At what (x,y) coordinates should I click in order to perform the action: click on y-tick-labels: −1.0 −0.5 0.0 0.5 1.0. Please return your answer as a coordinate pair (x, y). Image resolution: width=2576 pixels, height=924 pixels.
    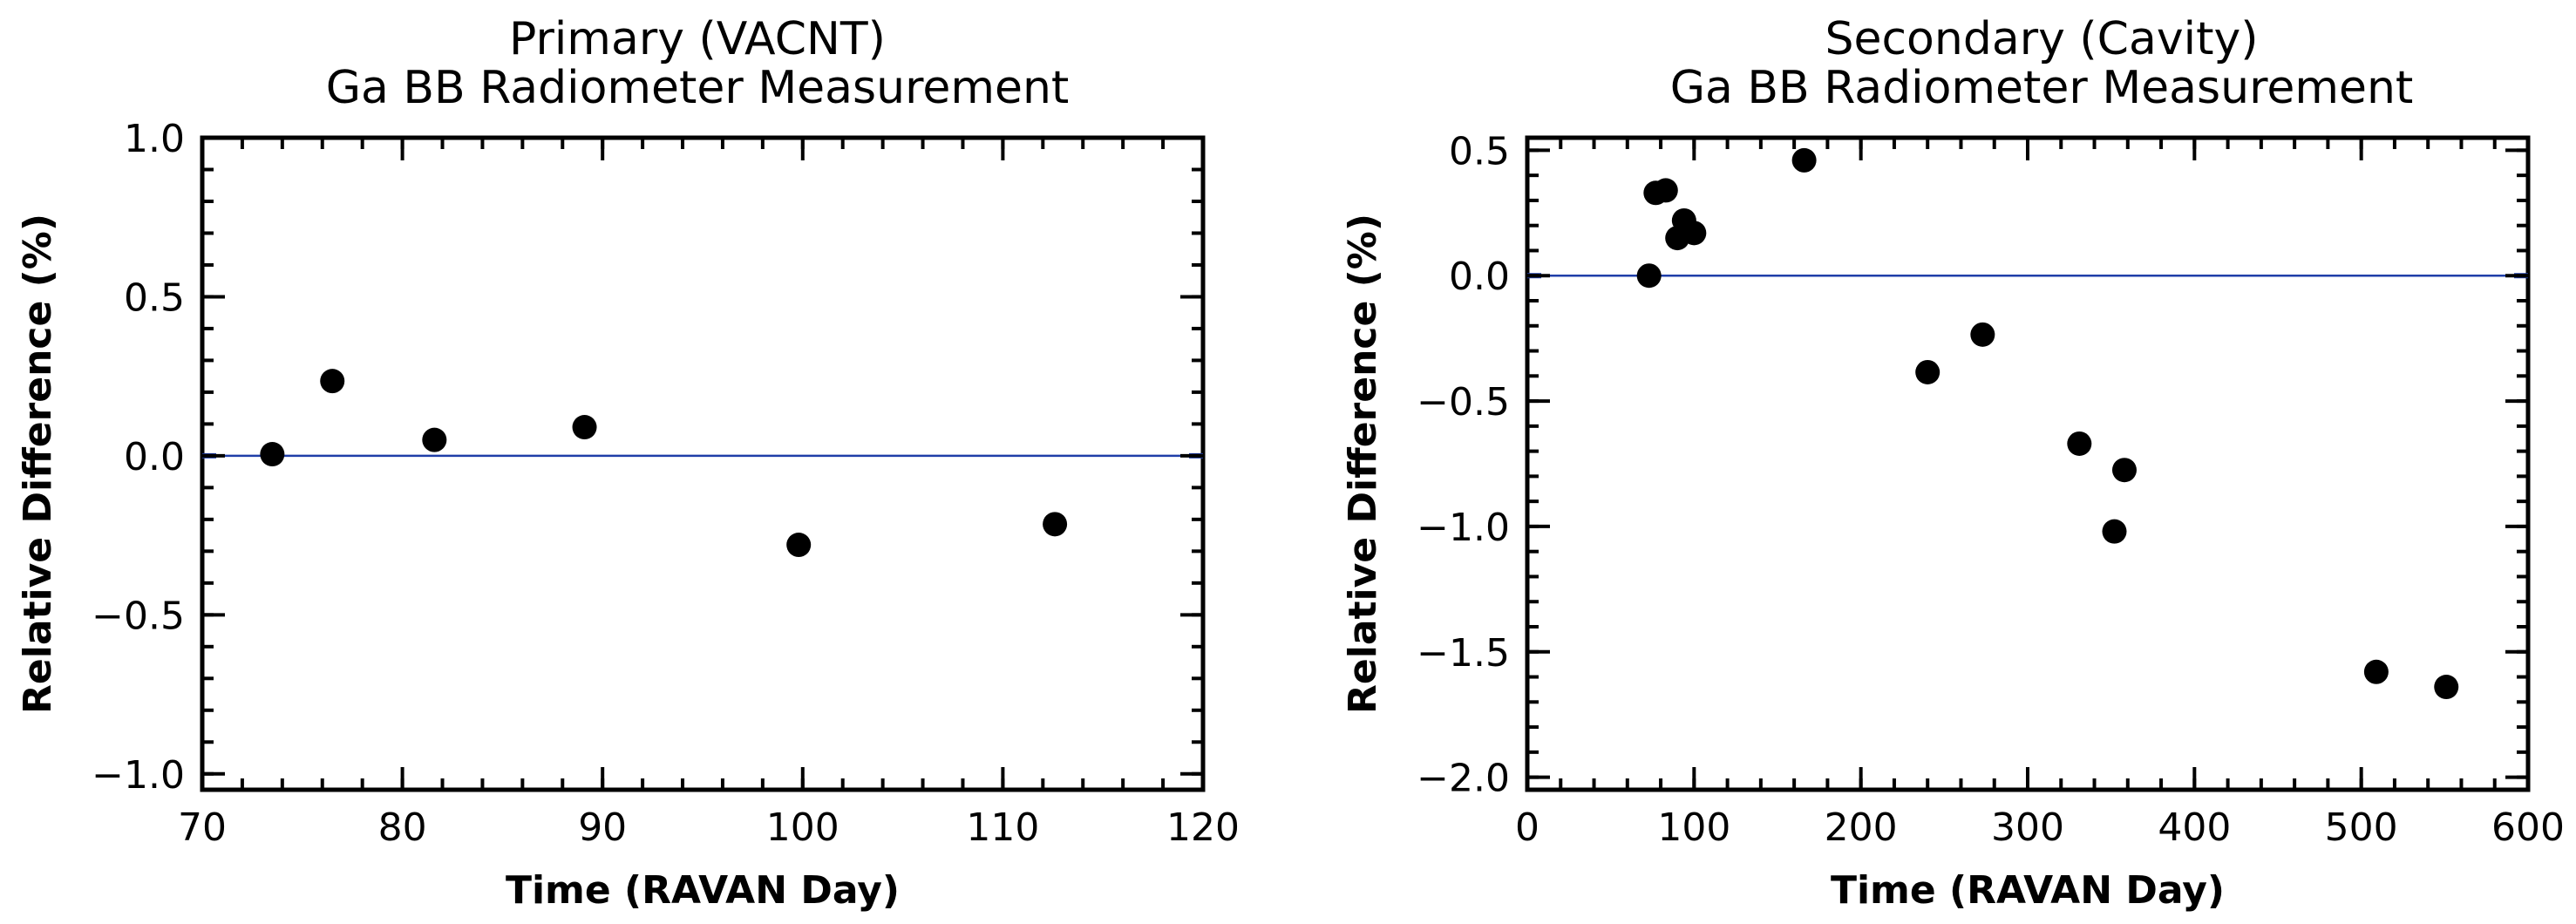
    Looking at the image, I should click on (138, 457).